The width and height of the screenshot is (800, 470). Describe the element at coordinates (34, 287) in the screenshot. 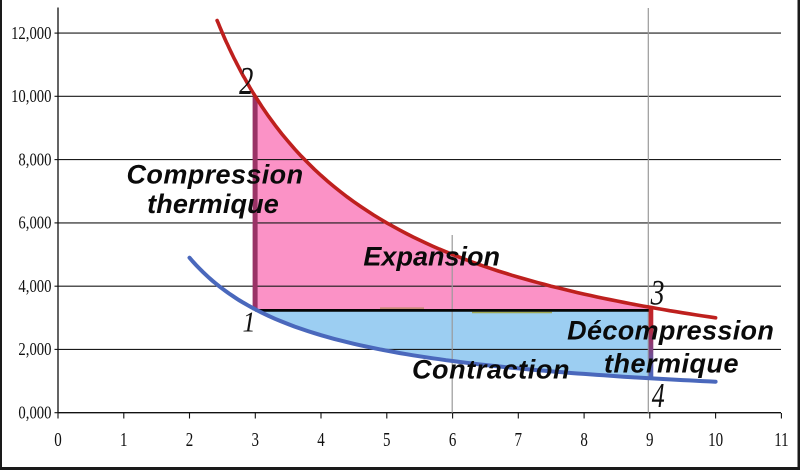

I see `svg-text: 4,000` at that location.